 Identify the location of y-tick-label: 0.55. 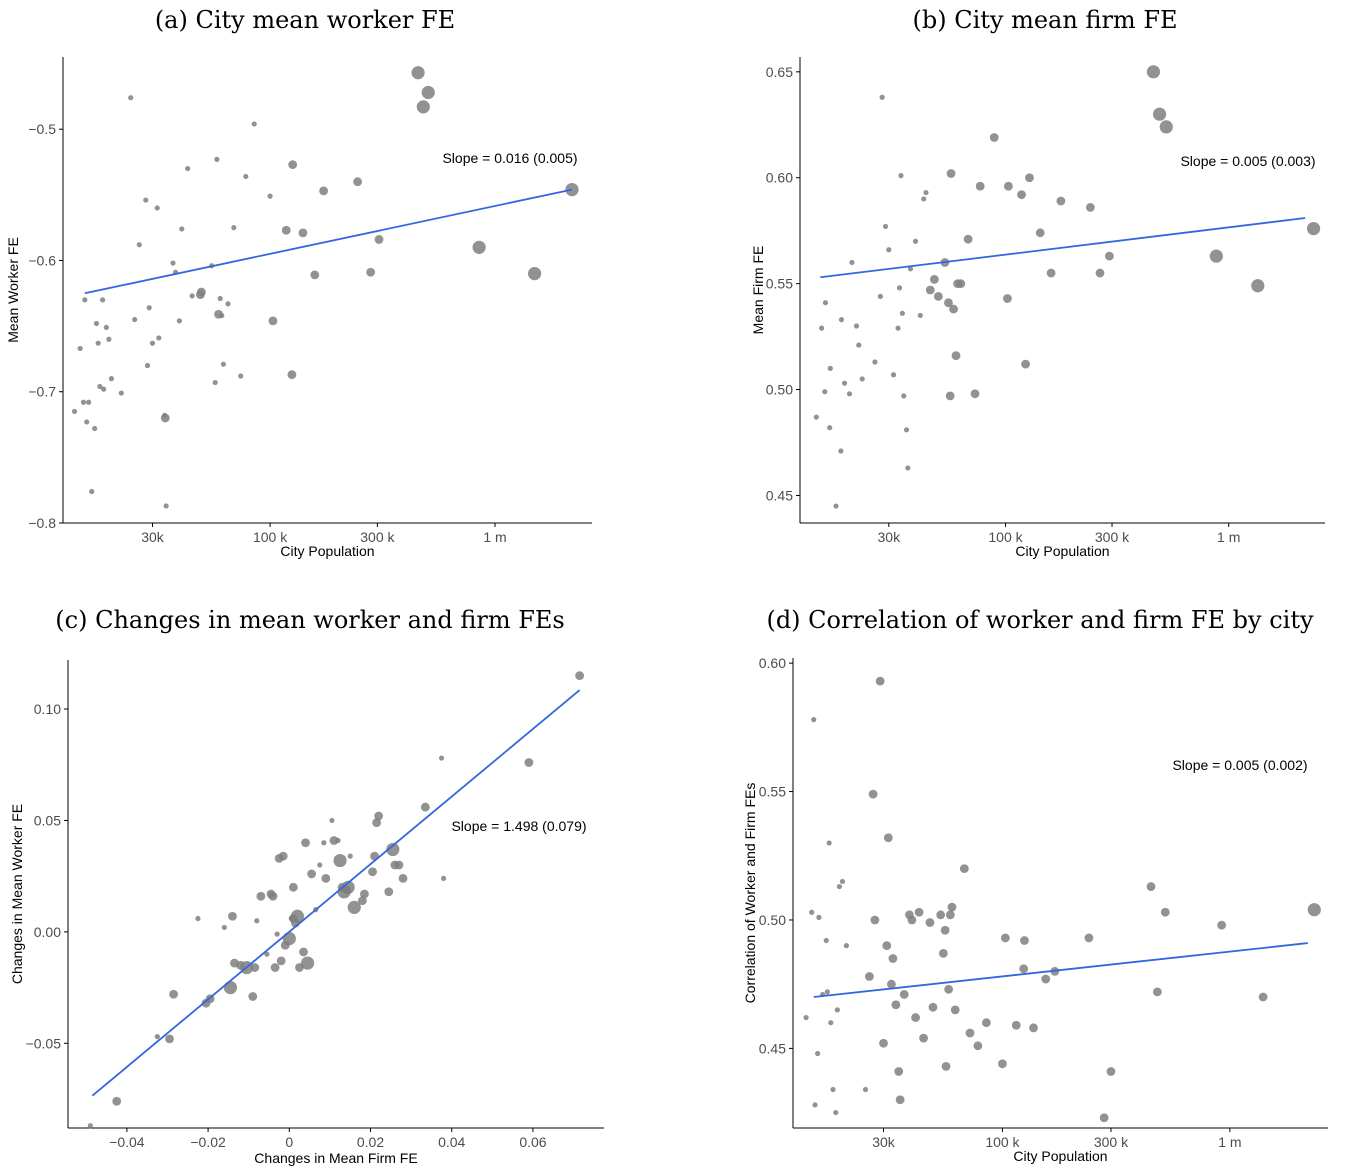
(772, 792).